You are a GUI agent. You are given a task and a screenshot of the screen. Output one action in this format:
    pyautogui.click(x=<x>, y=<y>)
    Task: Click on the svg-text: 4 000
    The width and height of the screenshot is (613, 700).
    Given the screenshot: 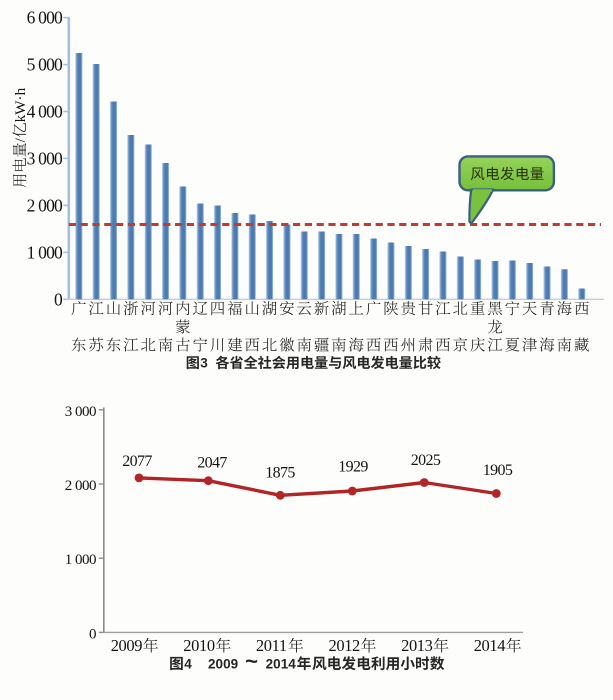 What is the action you would take?
    pyautogui.click(x=45, y=112)
    